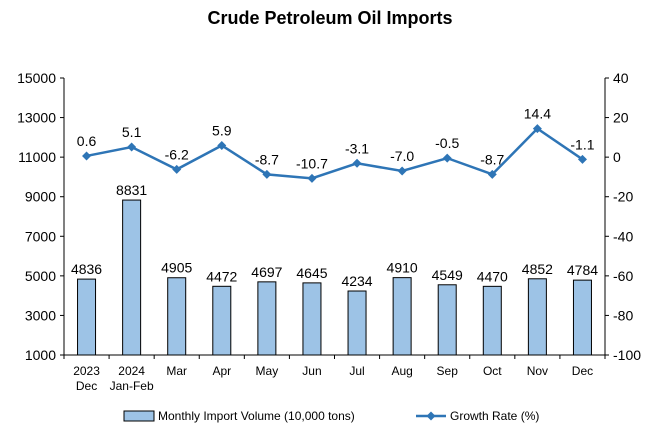  Describe the element at coordinates (617, 157) in the screenshot. I see `right-tick-label: 0` at that location.